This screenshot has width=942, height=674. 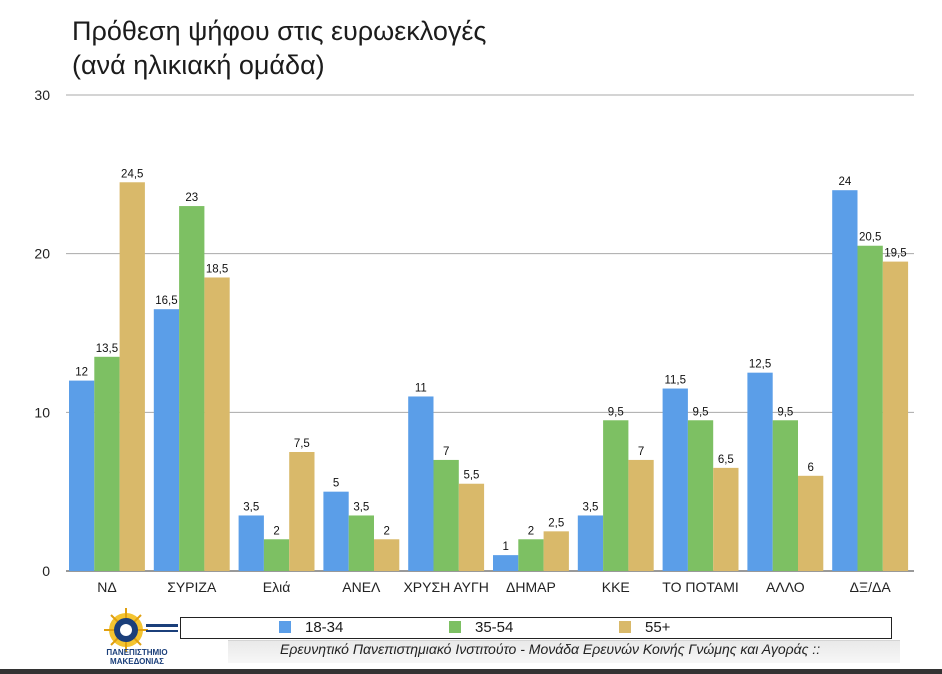 I want to click on data-label: 6, so click(x=810, y=468).